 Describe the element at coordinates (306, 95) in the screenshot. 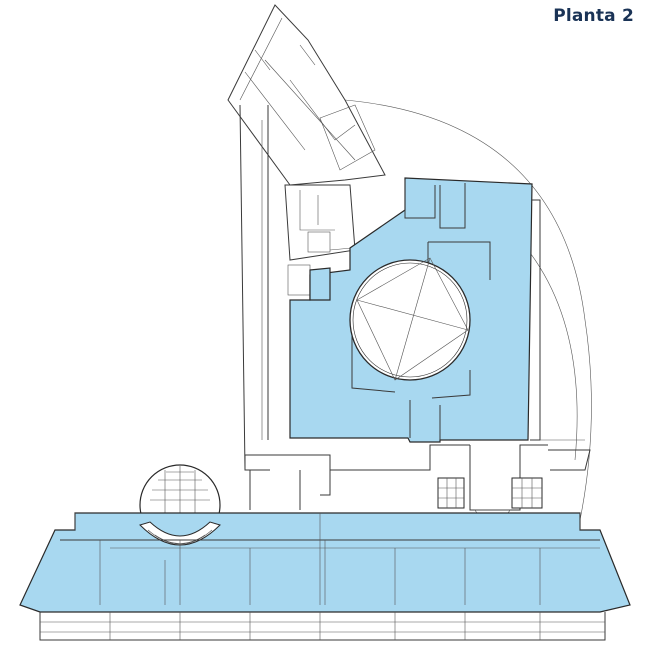

I see `diagonal-wing` at that location.